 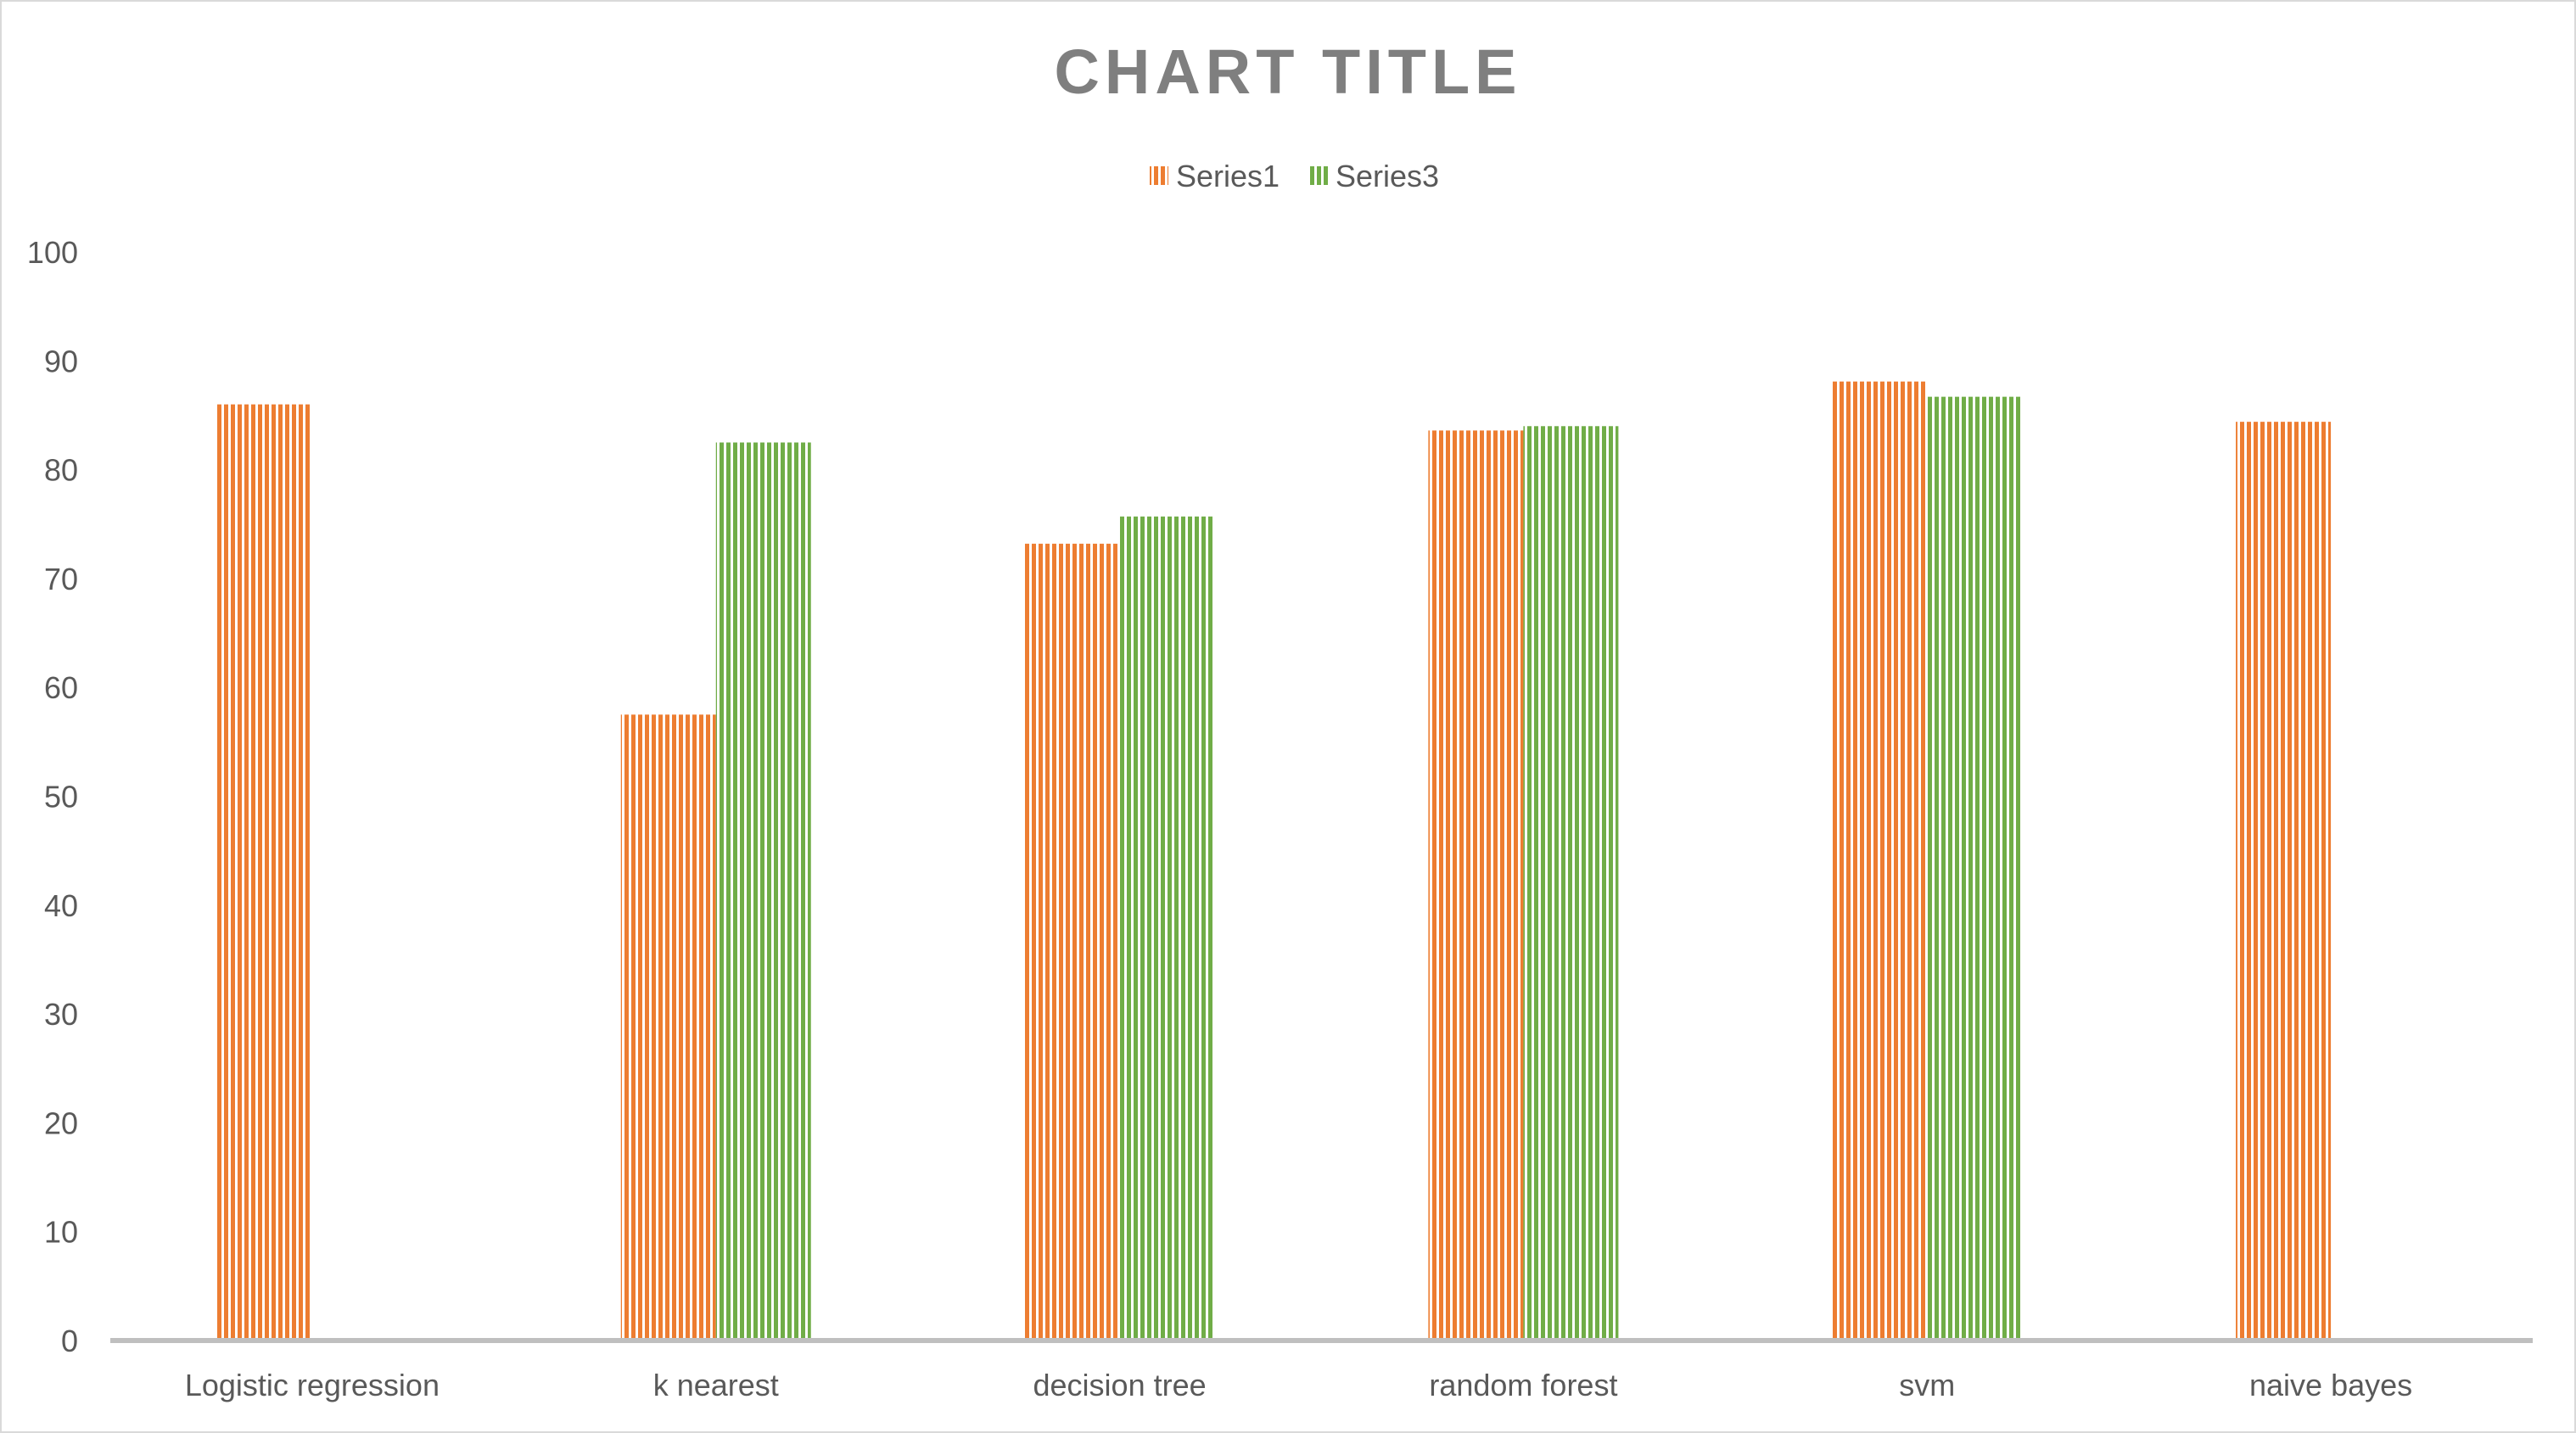 What do you see at coordinates (1228, 176) in the screenshot?
I see `legend-label-series1: Series1` at bounding box center [1228, 176].